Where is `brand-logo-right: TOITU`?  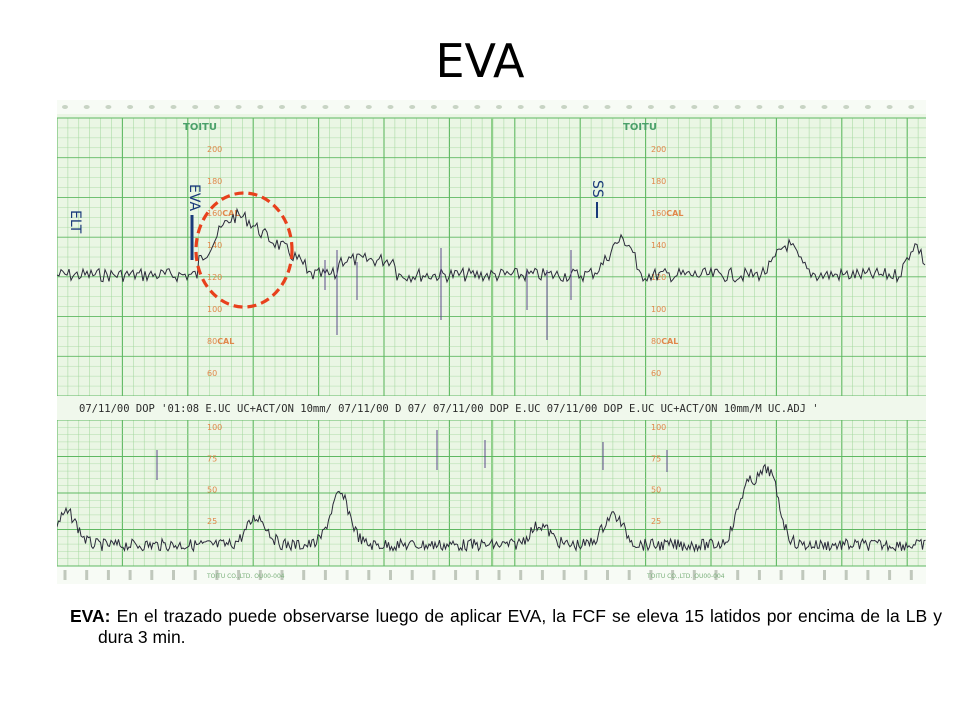 brand-logo-right: TOITU is located at coordinates (640, 127).